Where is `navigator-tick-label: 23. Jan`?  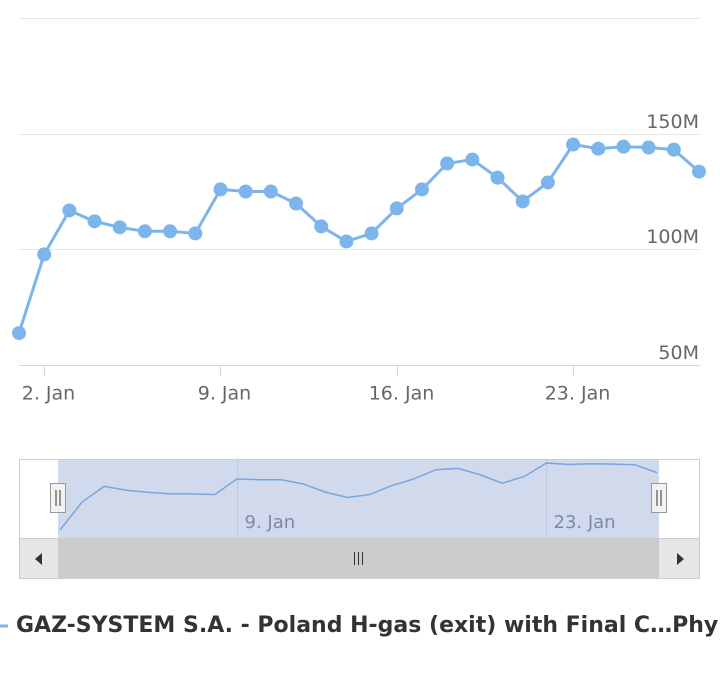
navigator-tick-label: 23. Jan is located at coordinates (585, 522).